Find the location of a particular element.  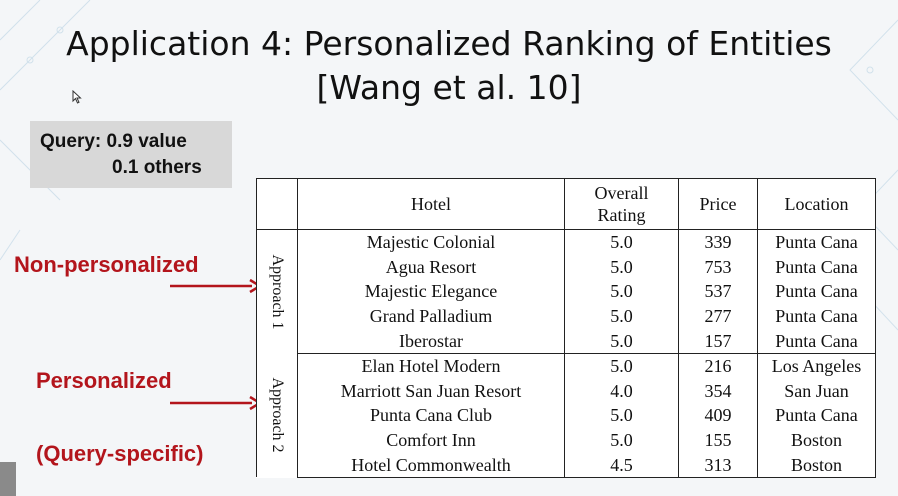

approach-1-label: Approach 1 is located at coordinates (277, 292).